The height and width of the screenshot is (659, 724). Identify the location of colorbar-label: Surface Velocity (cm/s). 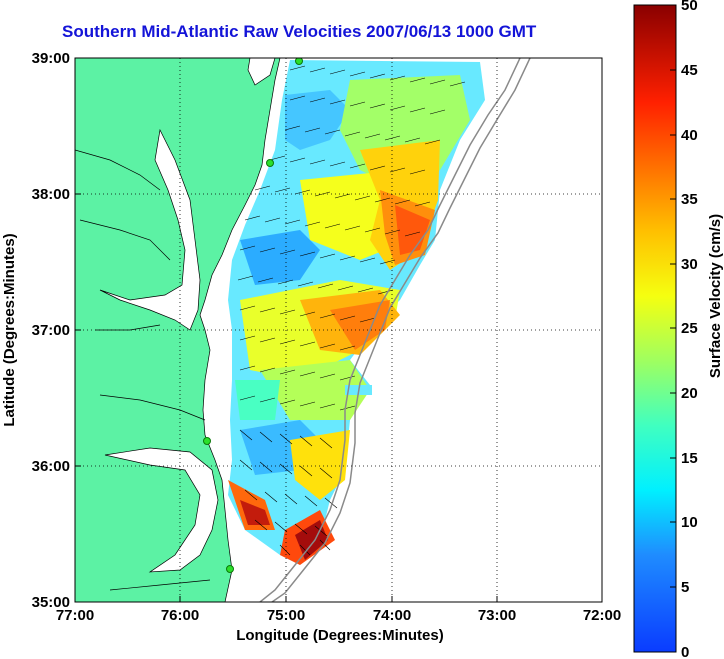
(715, 296).